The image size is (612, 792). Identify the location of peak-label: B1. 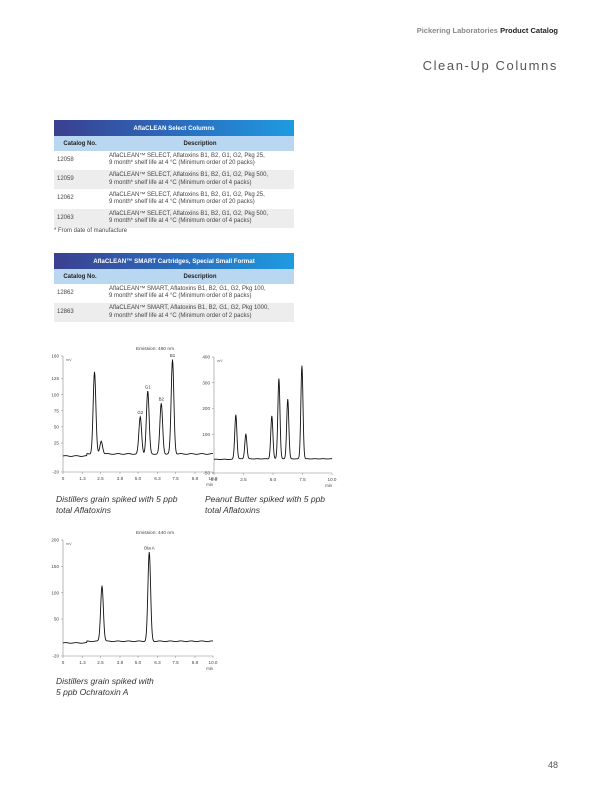
(173, 355).